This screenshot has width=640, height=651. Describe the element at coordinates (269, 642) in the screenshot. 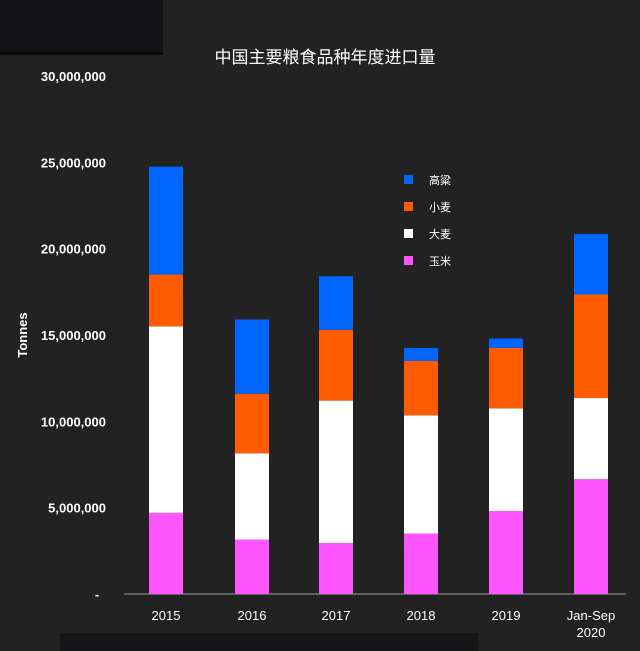

I see `bottom-overlay` at that location.